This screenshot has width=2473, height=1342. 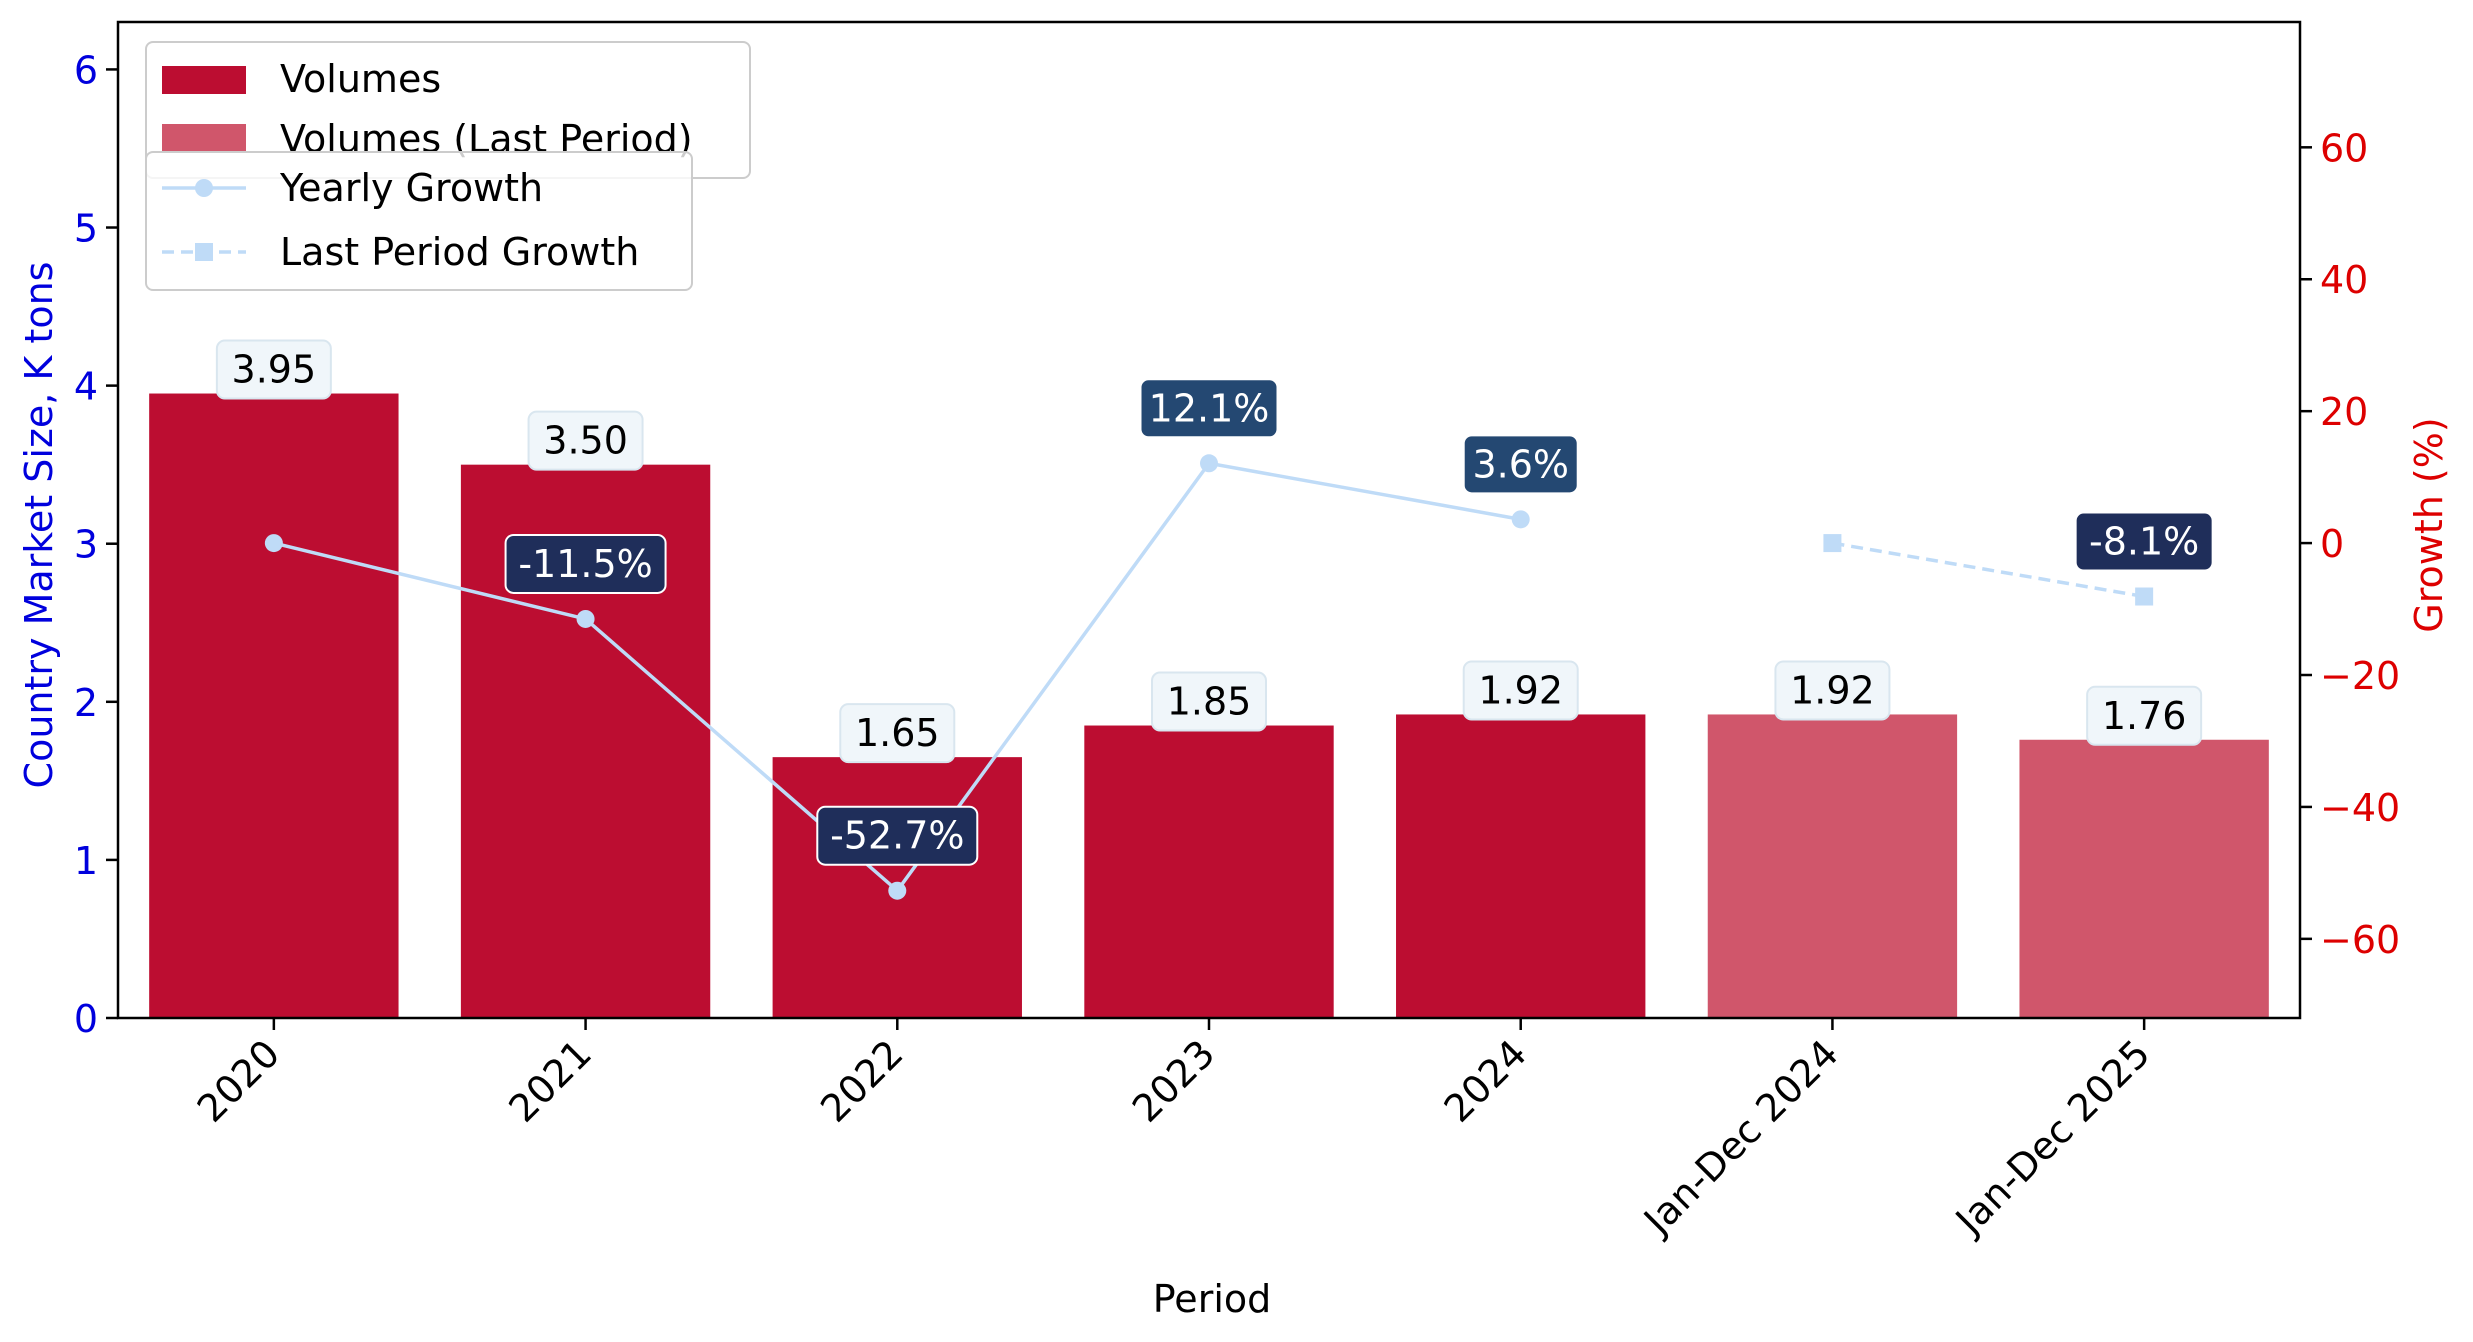 I want to click on y-left-tick-label: 4, so click(x=86, y=387).